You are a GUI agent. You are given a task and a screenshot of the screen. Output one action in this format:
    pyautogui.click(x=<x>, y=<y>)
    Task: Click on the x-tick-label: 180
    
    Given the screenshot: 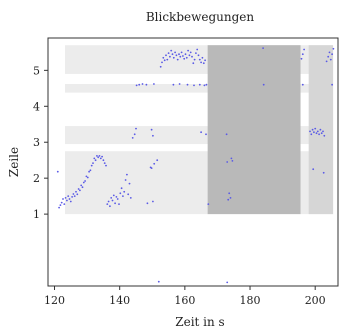 What is the action you would take?
    pyautogui.click(x=250, y=300)
    